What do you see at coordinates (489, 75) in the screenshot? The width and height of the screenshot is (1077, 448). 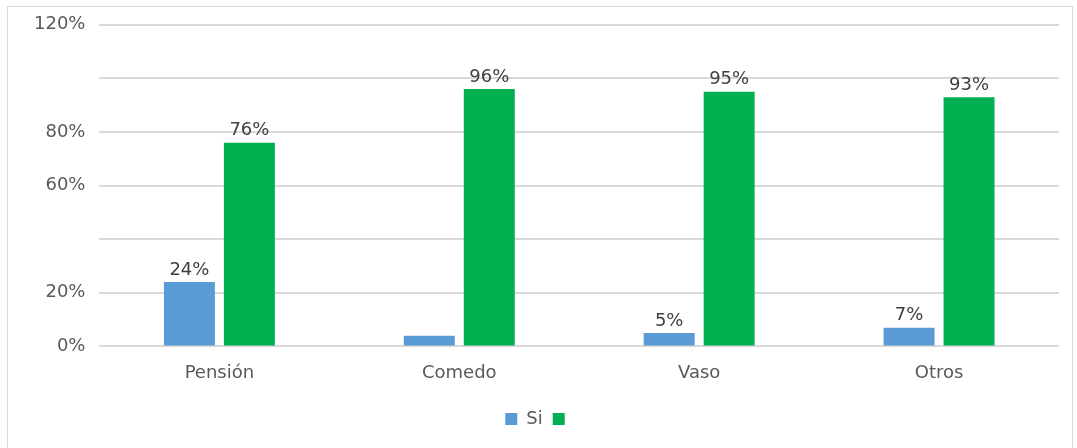 I see `data-label: 96%` at bounding box center [489, 75].